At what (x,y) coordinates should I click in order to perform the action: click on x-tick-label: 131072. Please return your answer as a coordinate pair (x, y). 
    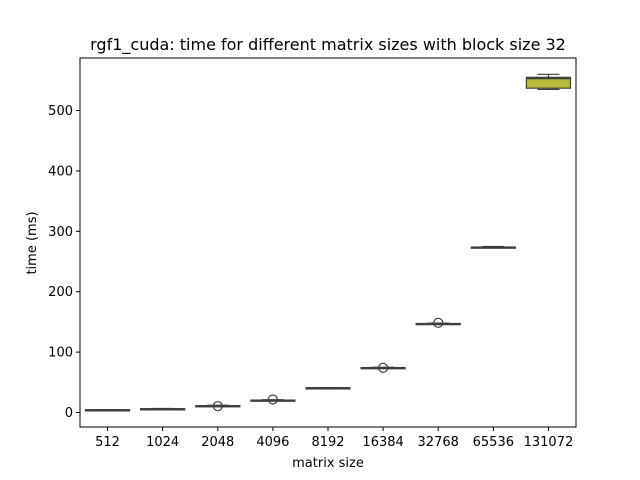
    Looking at the image, I should click on (549, 442).